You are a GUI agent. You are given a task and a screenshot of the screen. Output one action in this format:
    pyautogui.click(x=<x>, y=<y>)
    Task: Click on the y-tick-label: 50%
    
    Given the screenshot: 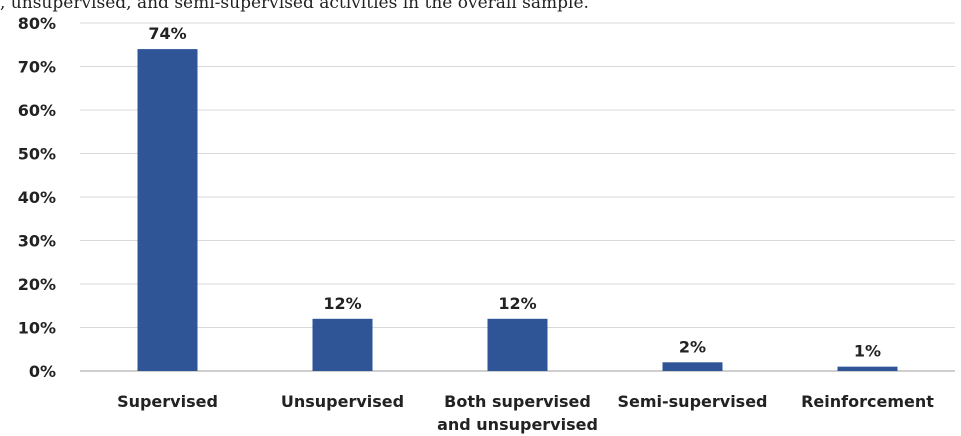 What is the action you would take?
    pyautogui.click(x=37, y=154)
    